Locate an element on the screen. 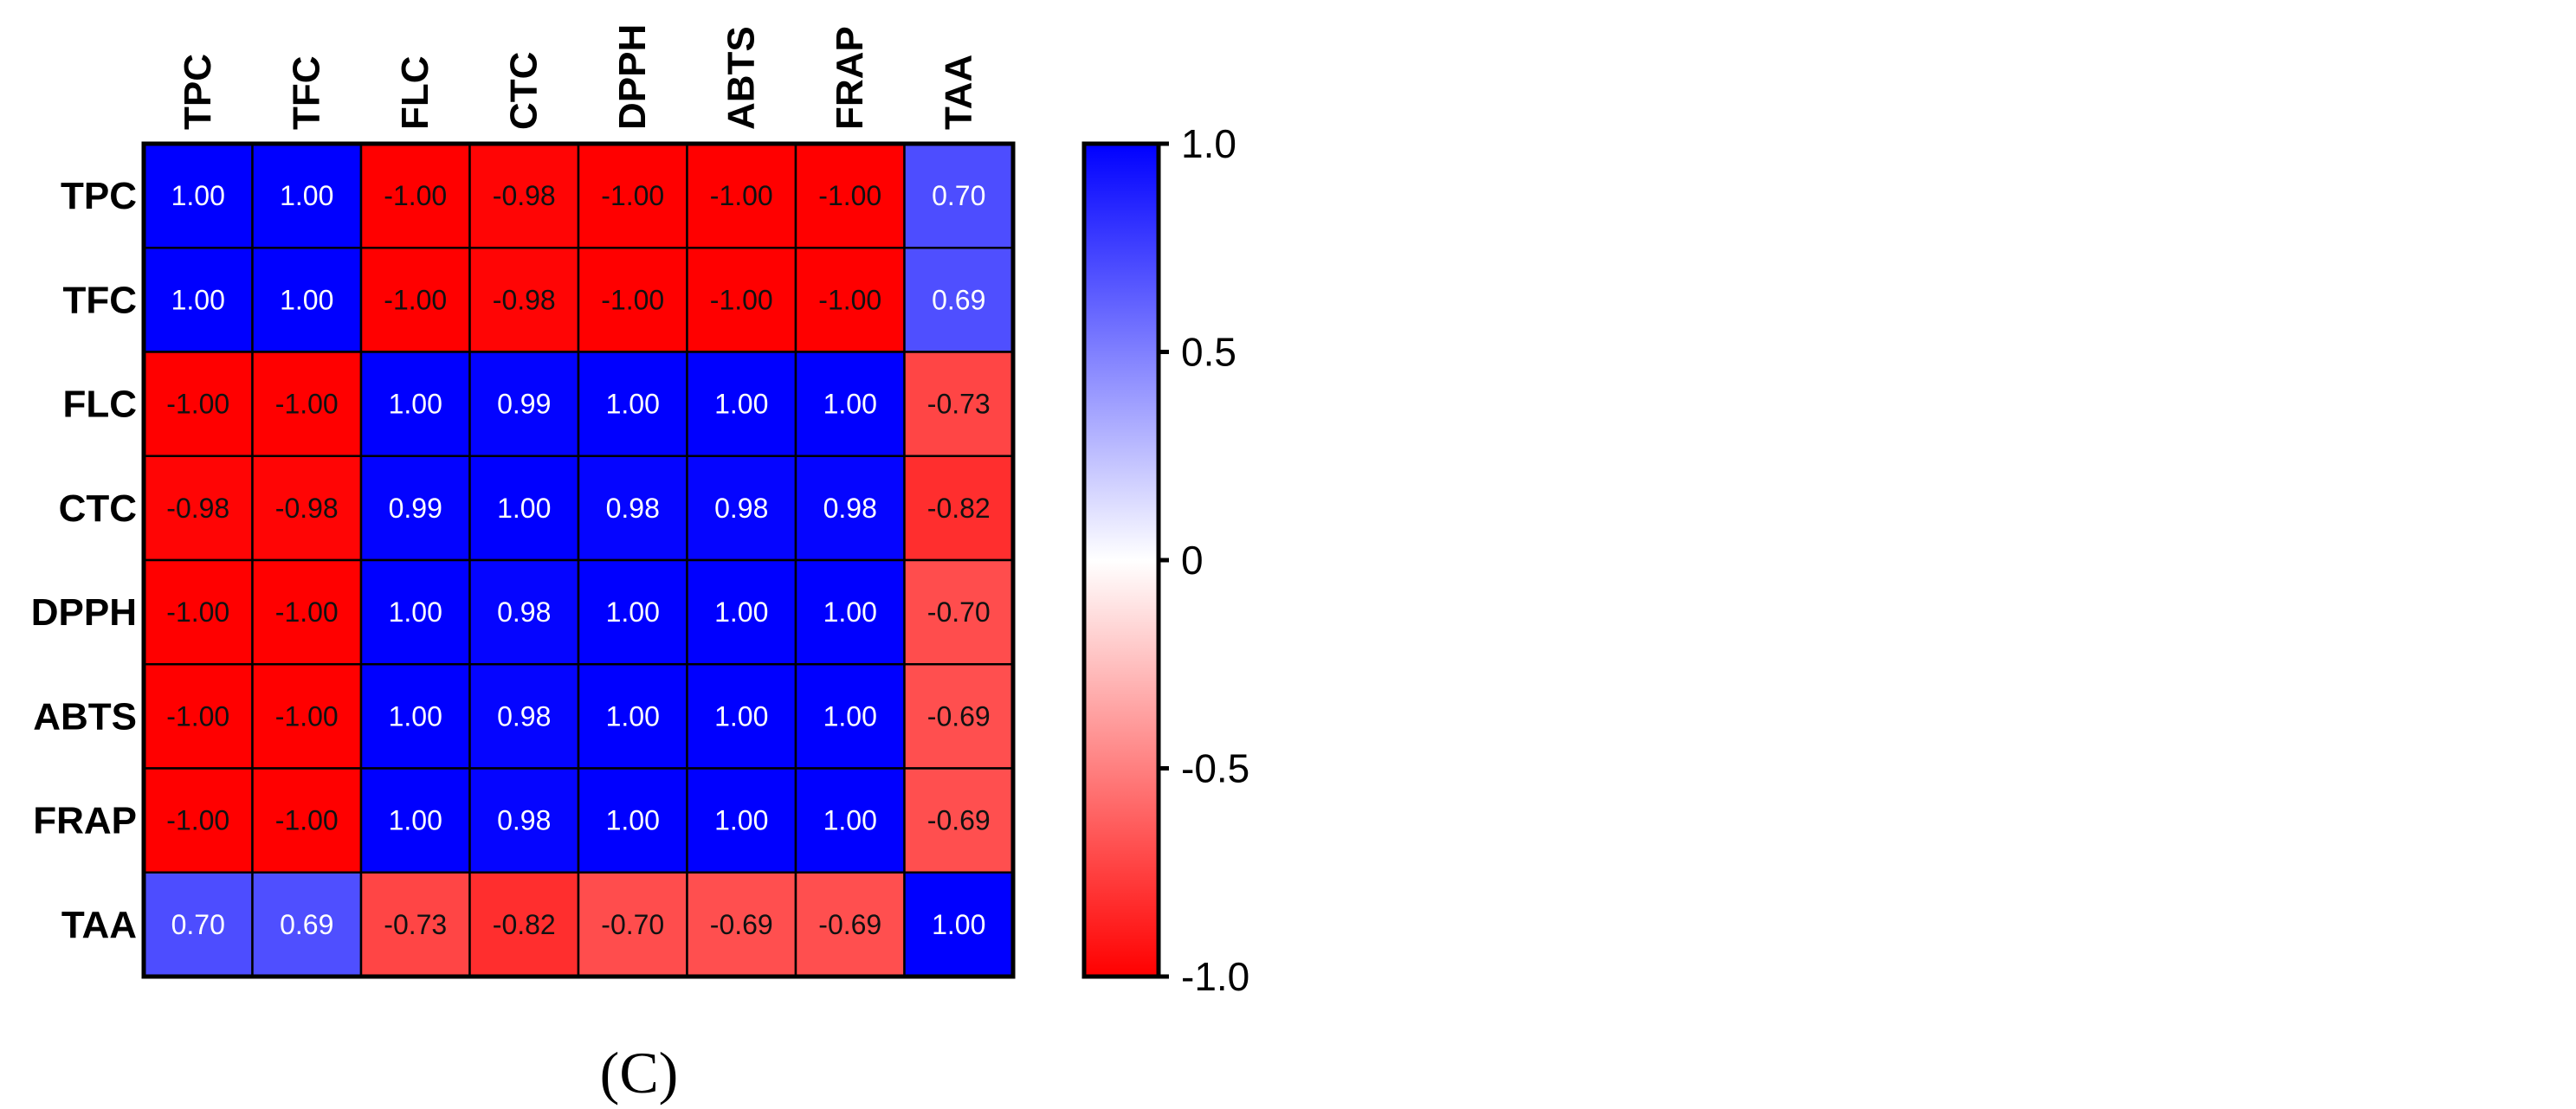 This screenshot has width=2576, height=1109. colorbar-tick-label: -1.0 is located at coordinates (1215, 976).